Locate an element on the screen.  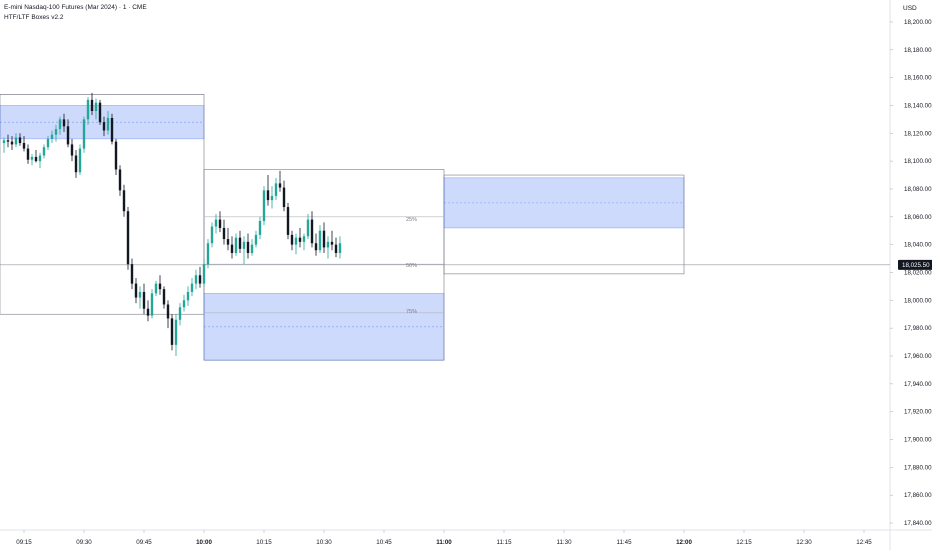
price-tick-label-6: 18,080.00 is located at coordinates (918, 189).